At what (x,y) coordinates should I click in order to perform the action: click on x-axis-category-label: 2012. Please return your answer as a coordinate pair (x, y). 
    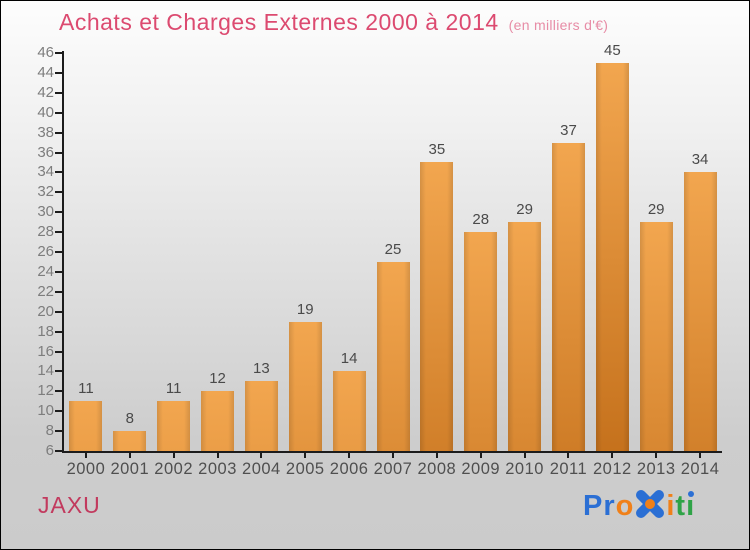
    Looking at the image, I should click on (612, 469).